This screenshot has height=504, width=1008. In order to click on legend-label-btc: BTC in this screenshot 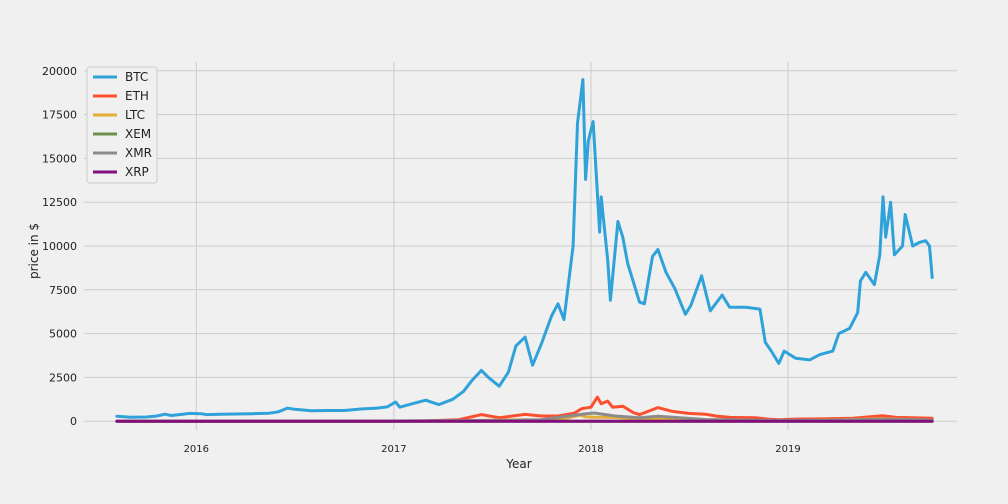, I will do `click(136, 77)`.